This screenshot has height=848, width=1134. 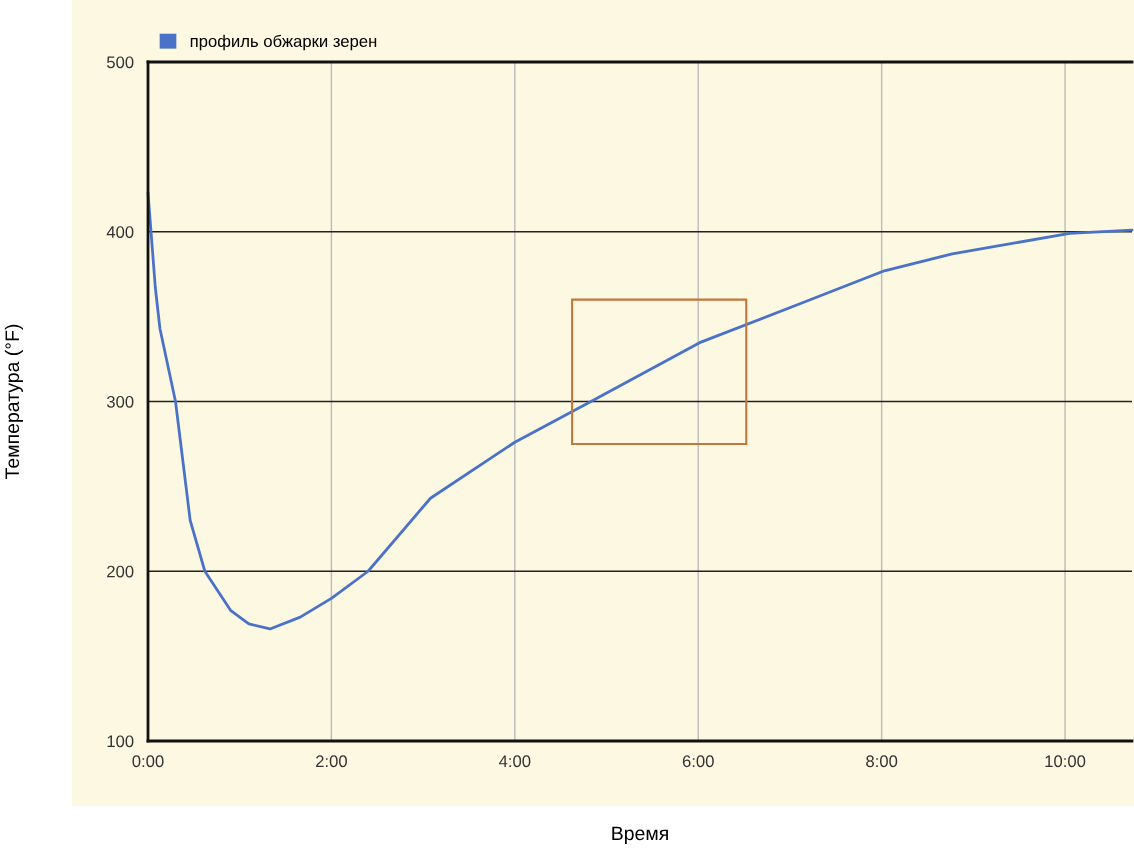 What do you see at coordinates (120, 741) in the screenshot?
I see `y-tick-label: 100` at bounding box center [120, 741].